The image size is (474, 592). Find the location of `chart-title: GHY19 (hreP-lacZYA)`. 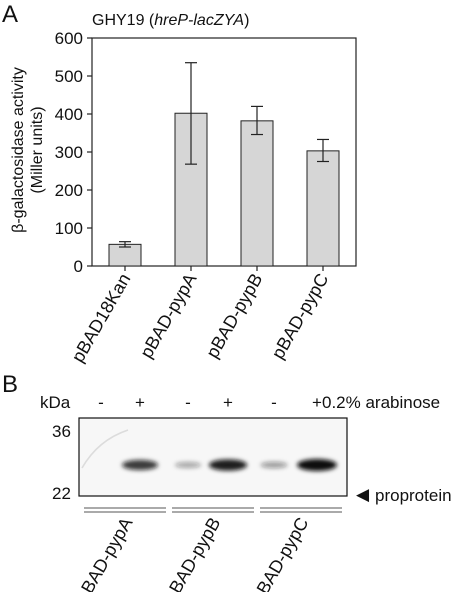

chart-title: GHY19 (hreP-lacZYA) is located at coordinates (170, 20).